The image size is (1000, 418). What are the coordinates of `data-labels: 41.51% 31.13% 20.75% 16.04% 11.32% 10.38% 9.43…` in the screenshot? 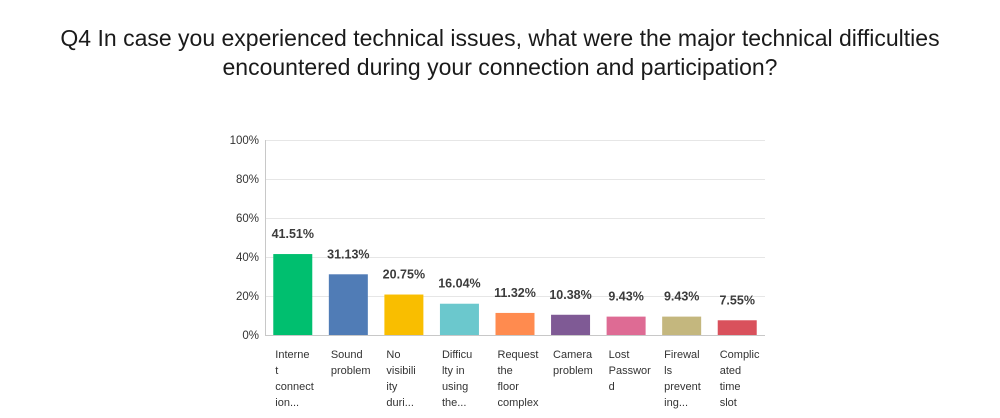 It's located at (513, 267).